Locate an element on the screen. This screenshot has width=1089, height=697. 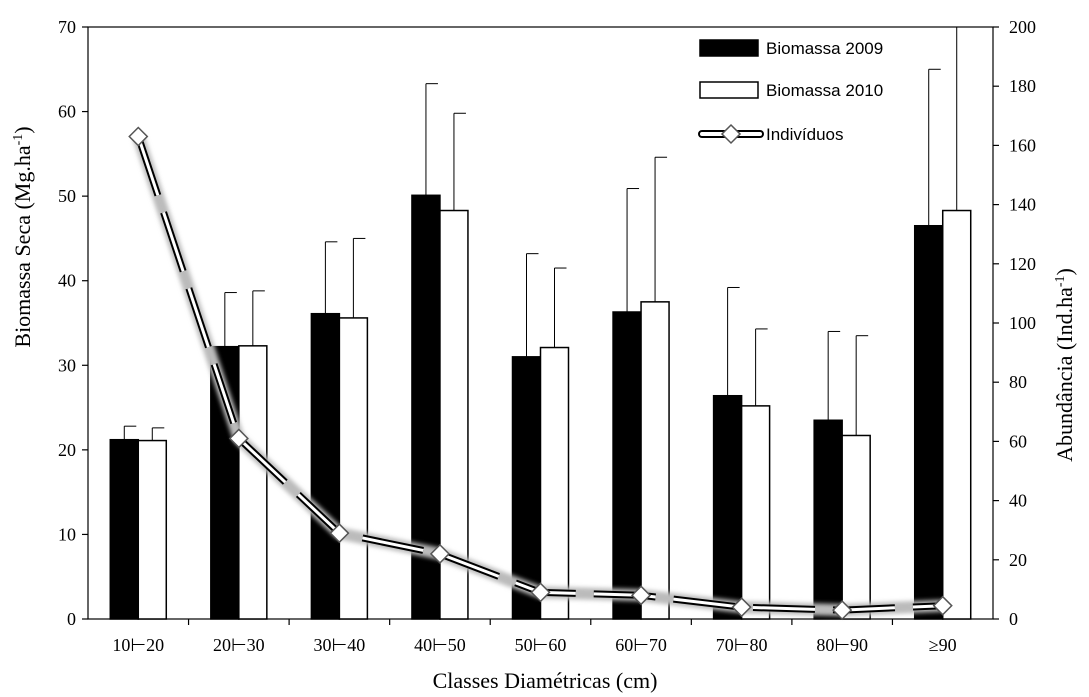
x-tick-label: 50⊢60 is located at coordinates (541, 645).